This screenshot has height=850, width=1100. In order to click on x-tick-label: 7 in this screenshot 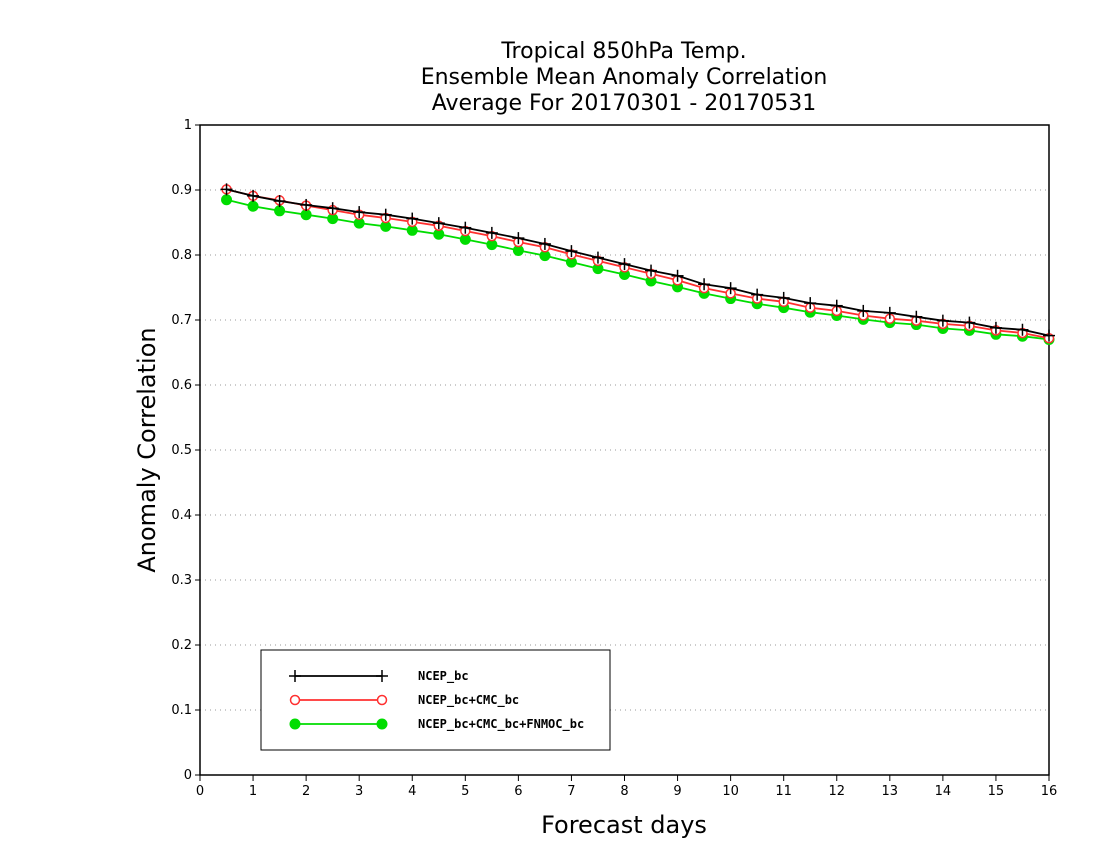, I will do `click(571, 791)`.